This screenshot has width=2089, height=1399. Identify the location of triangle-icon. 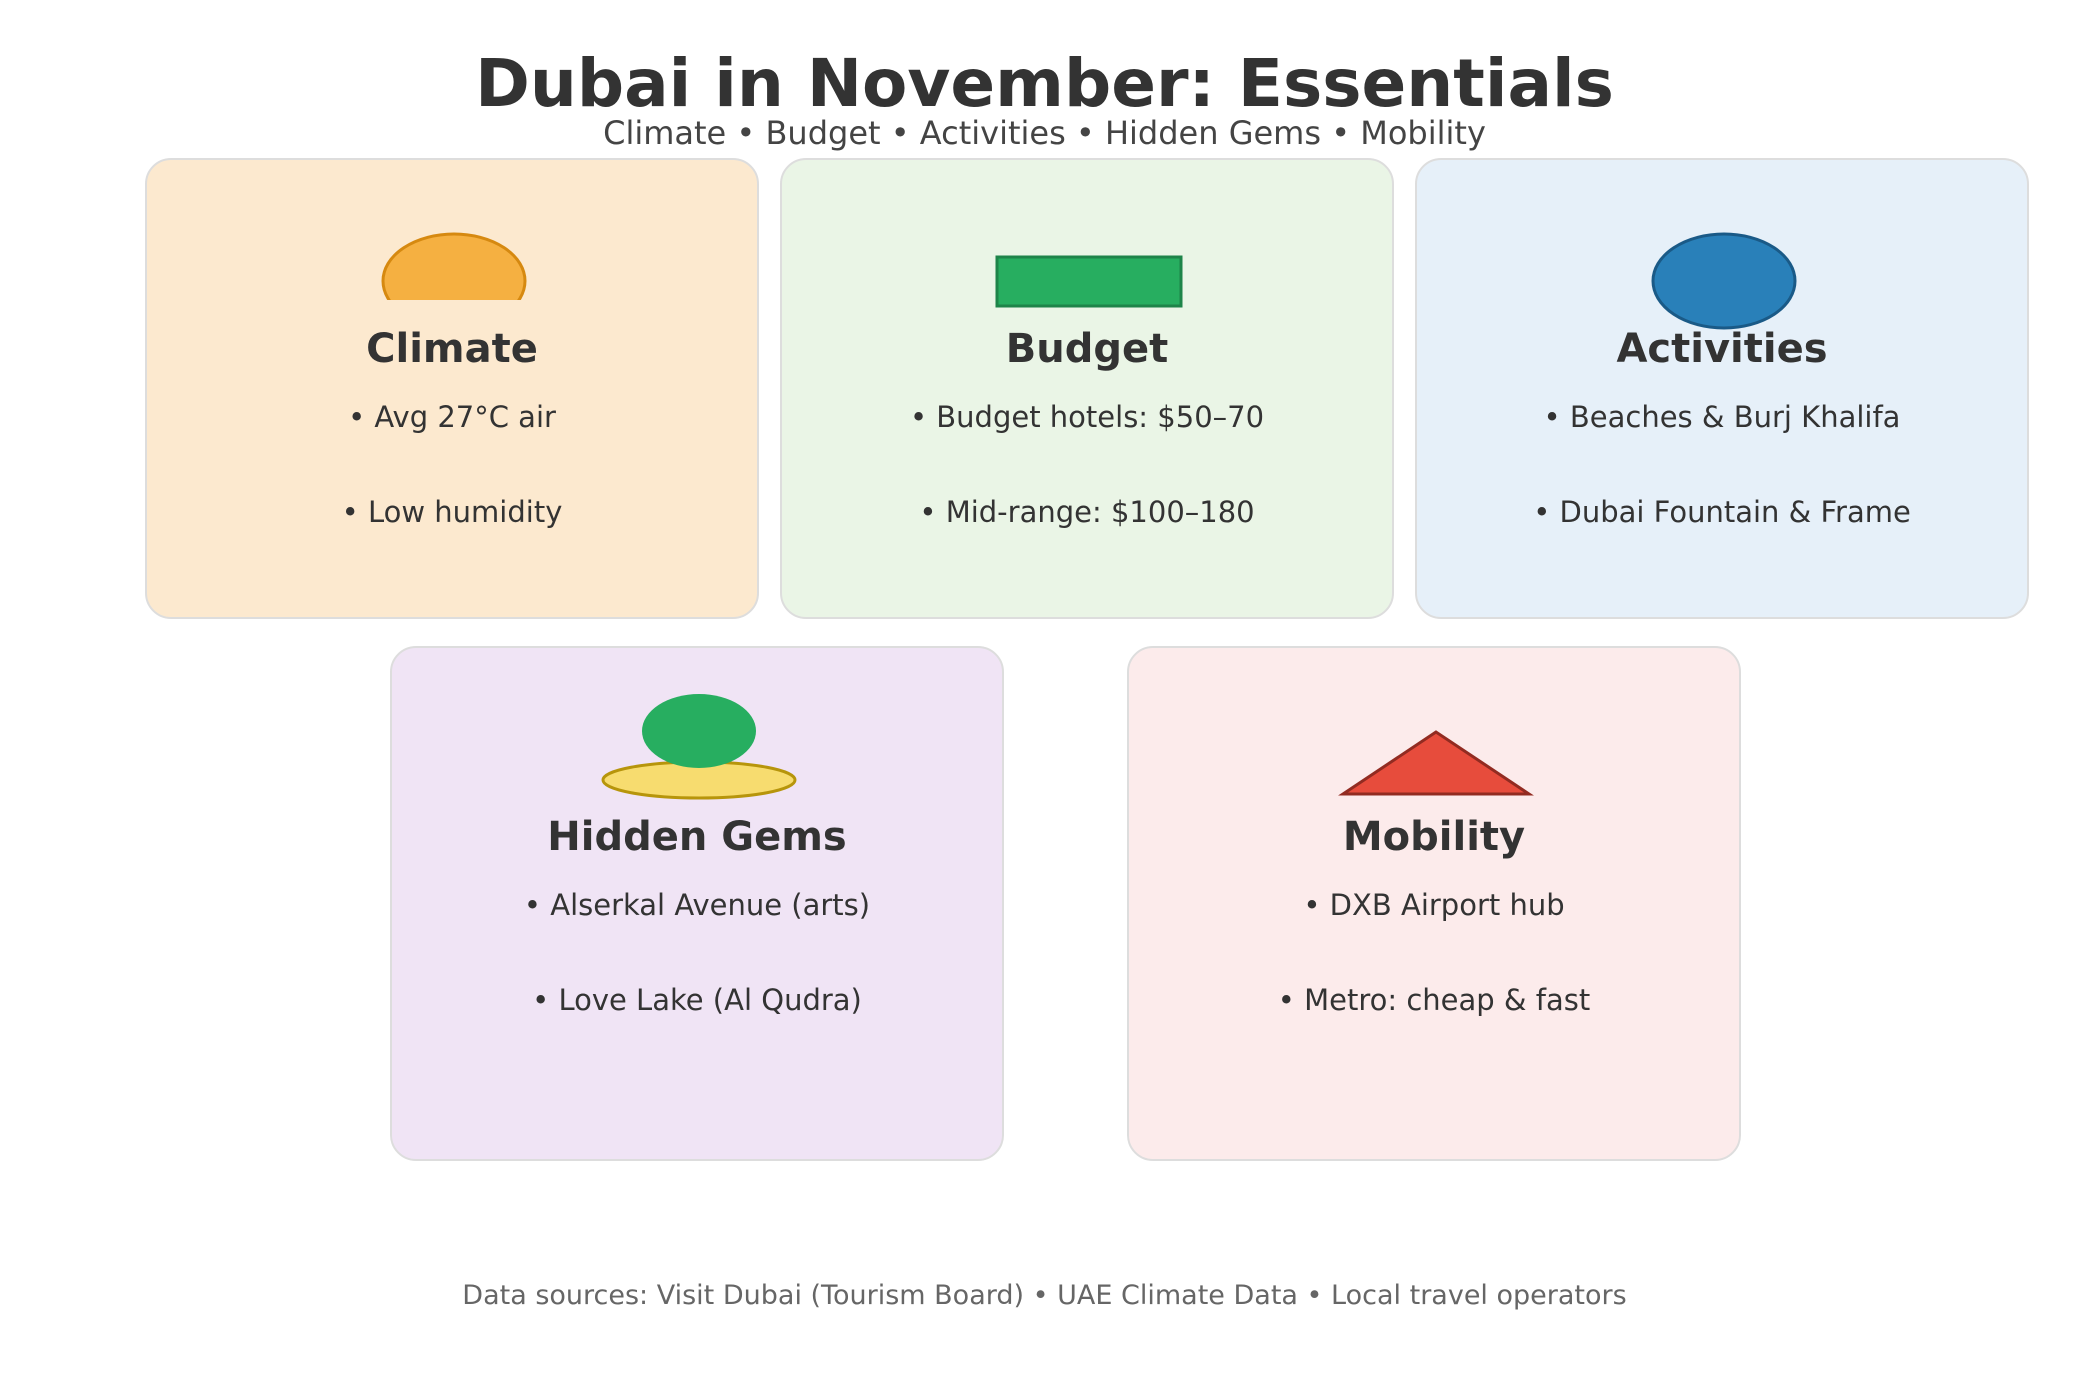
(1436, 763).